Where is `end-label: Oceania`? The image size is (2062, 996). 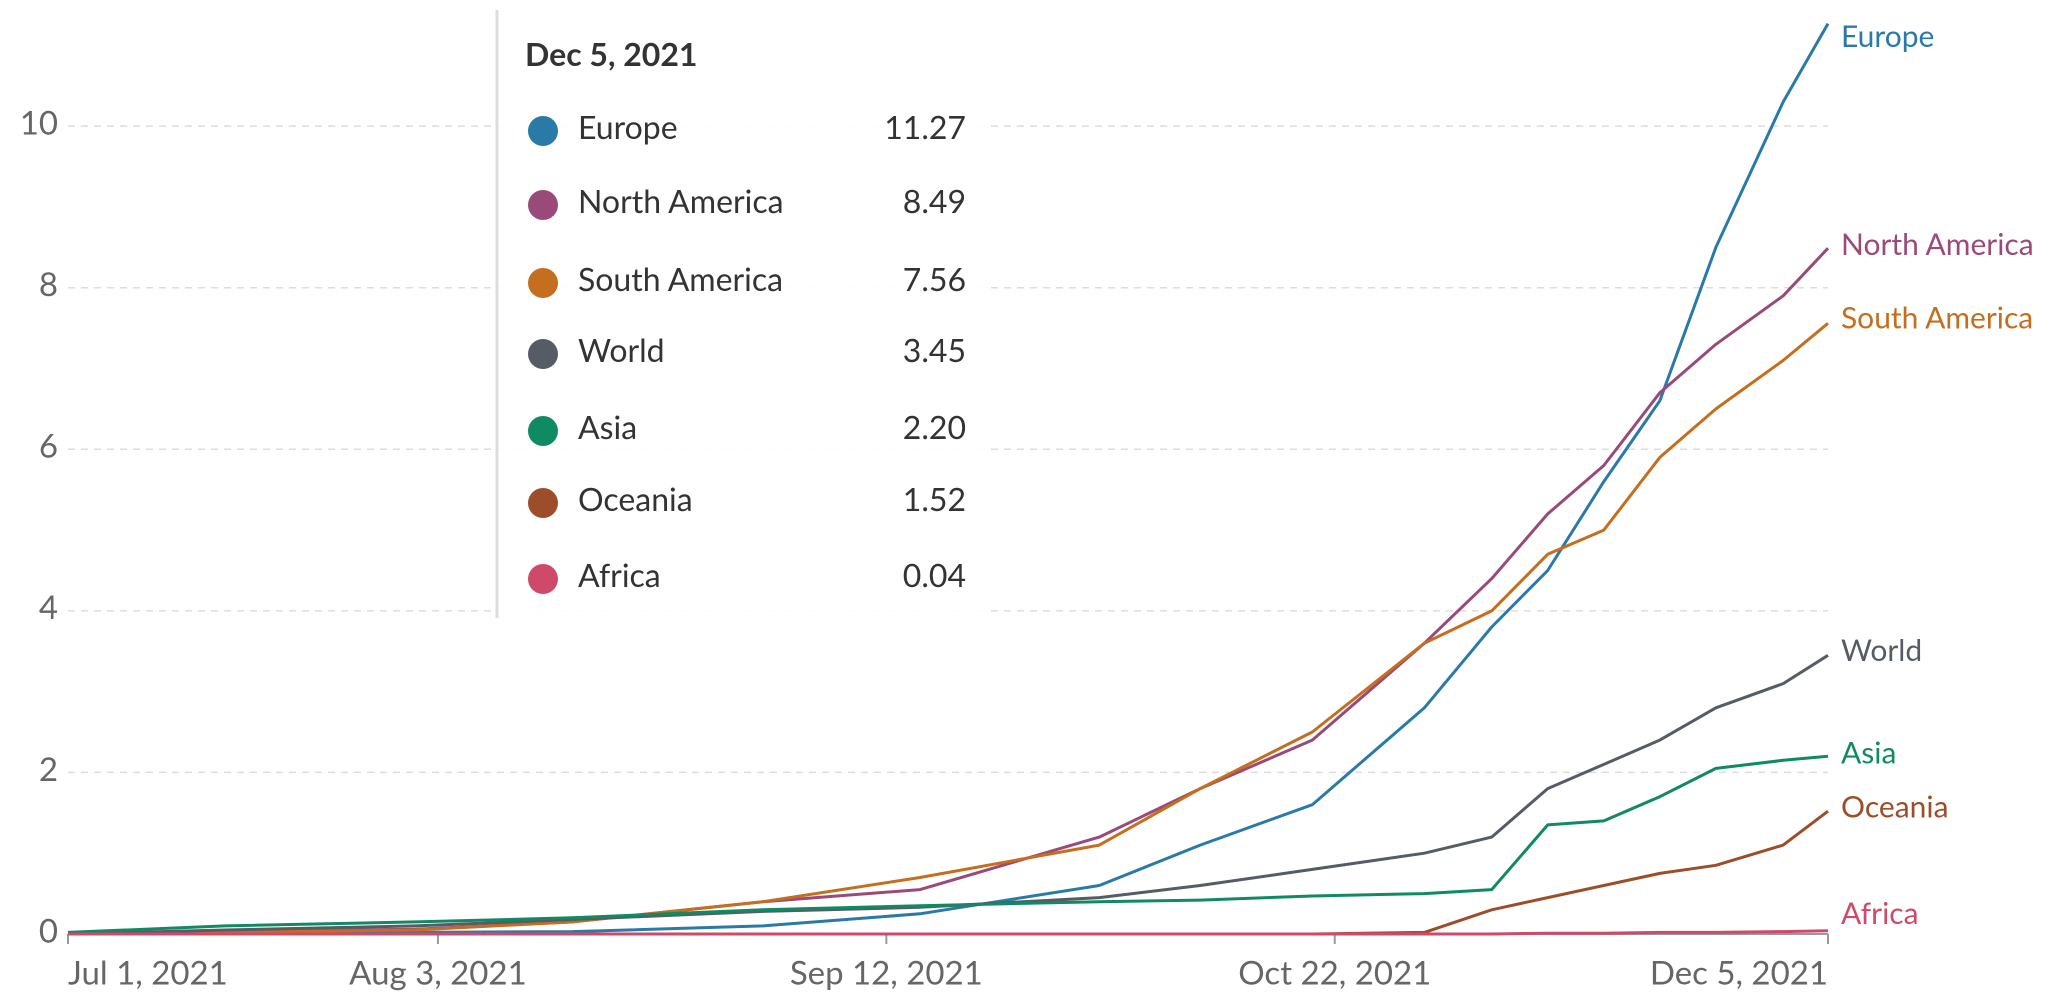 end-label: Oceania is located at coordinates (1894, 807).